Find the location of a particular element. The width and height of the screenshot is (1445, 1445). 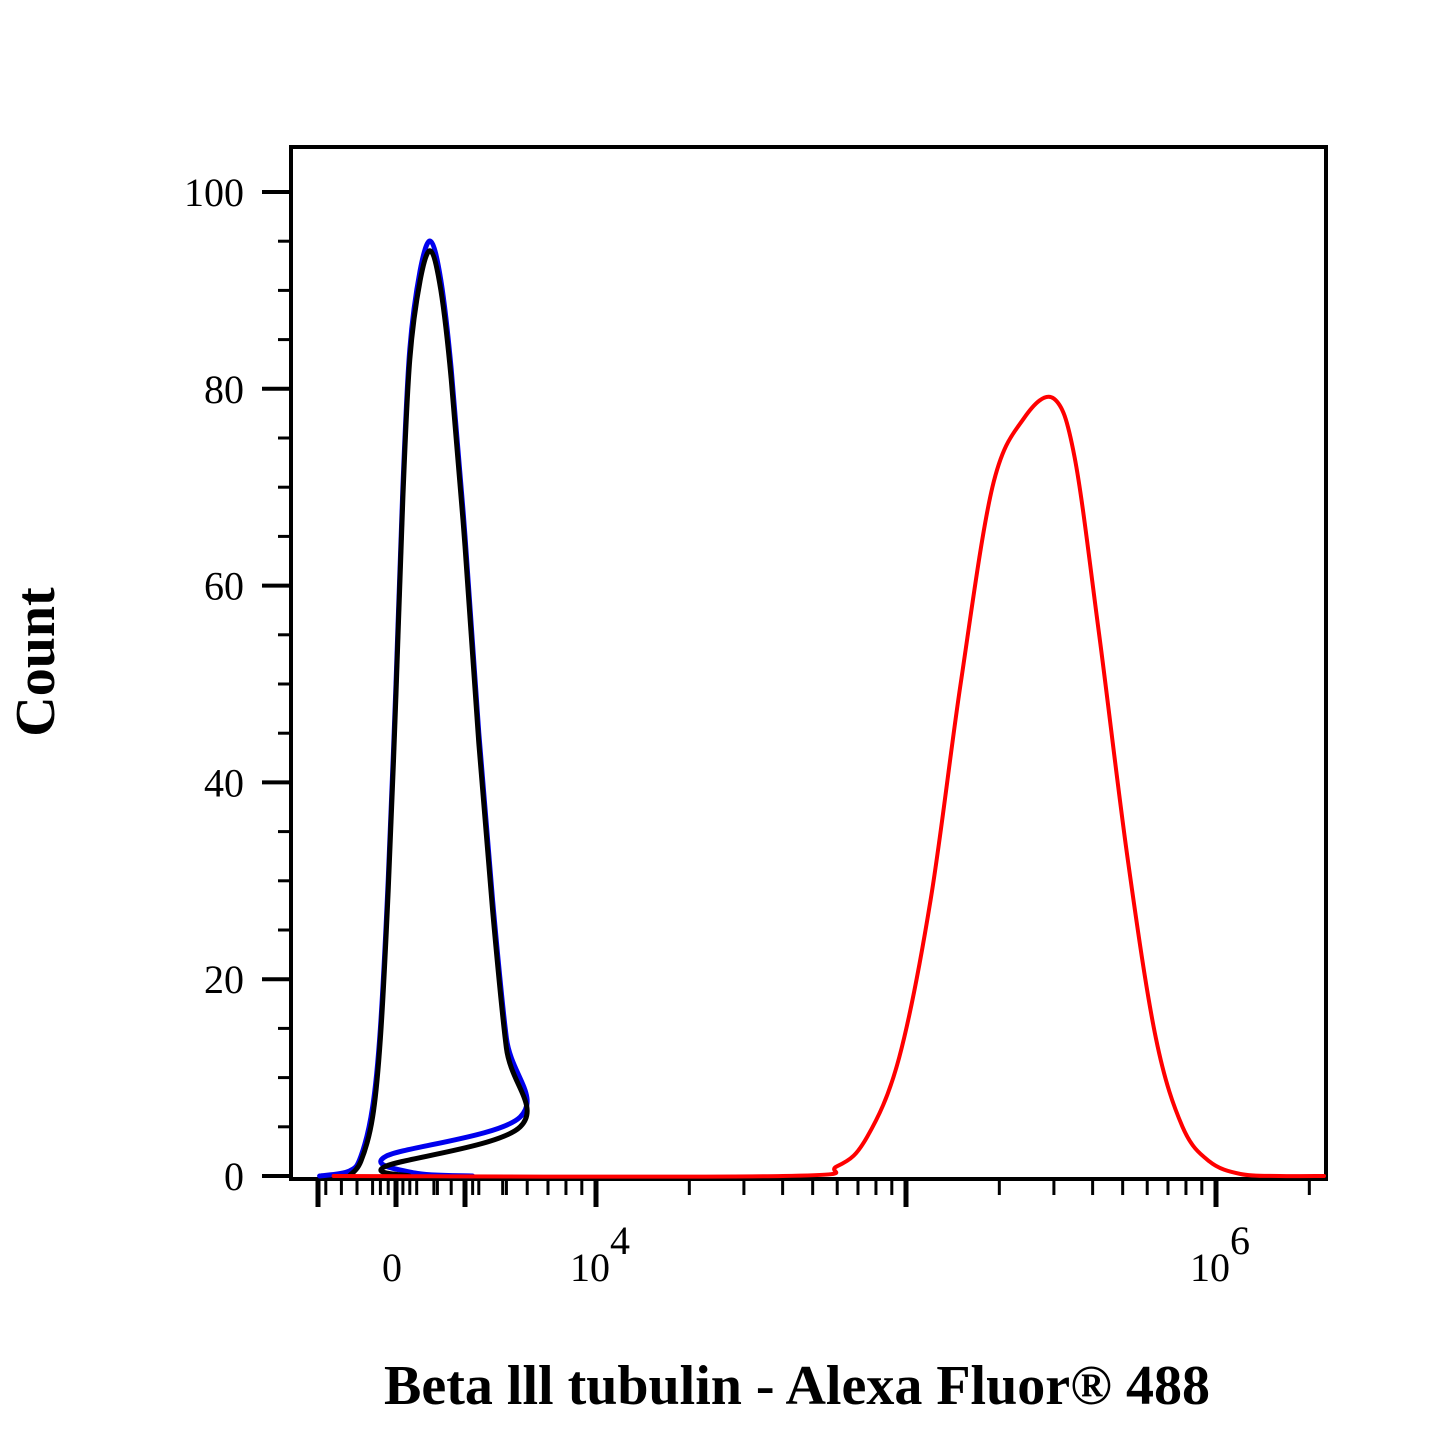

y-axis: 0 20 40 60 80 100 is located at coordinates (237, 684).